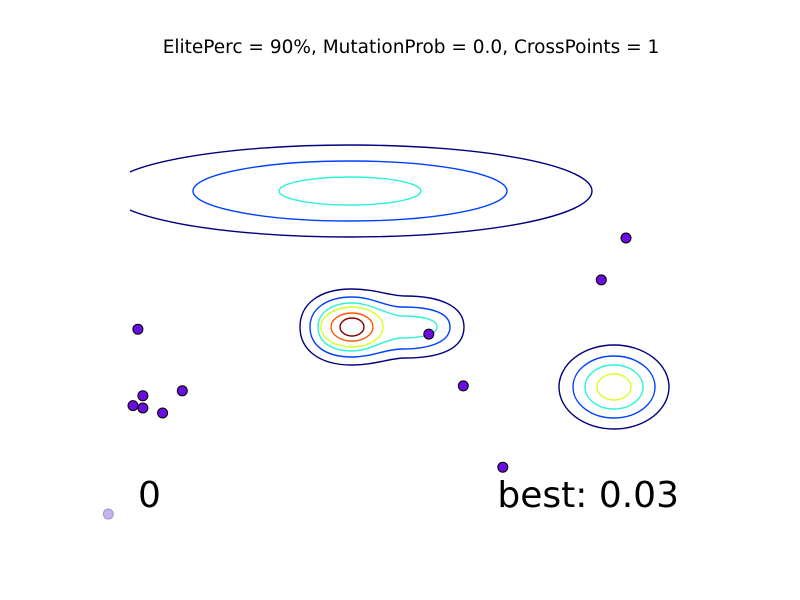  What do you see at coordinates (588, 495) in the screenshot?
I see `best-label: best: 0.03` at bounding box center [588, 495].